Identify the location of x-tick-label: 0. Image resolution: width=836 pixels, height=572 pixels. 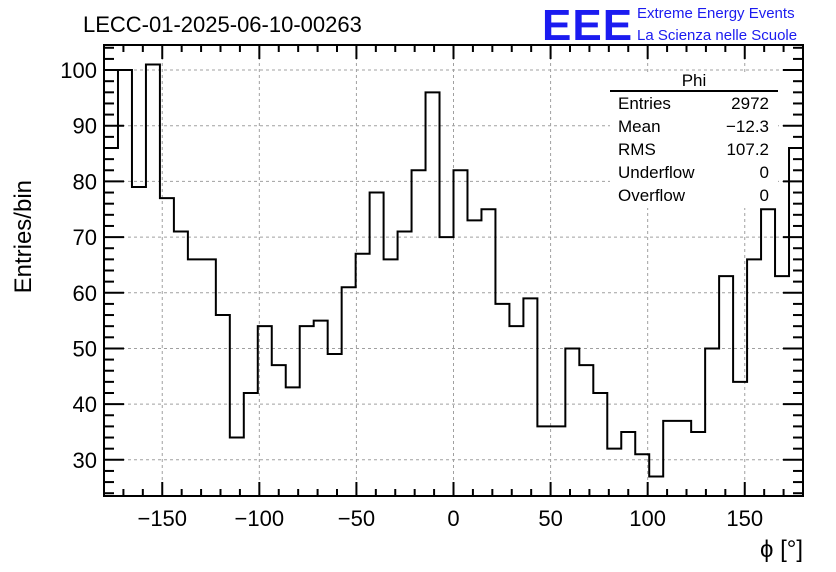
(453, 518).